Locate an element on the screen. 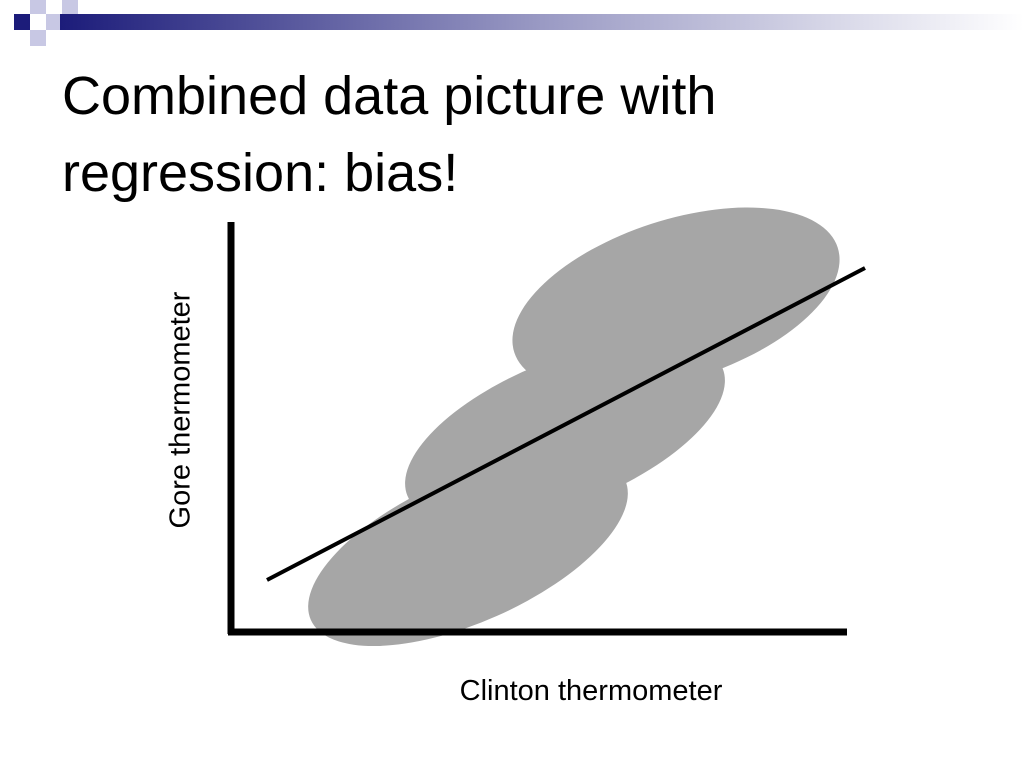 This screenshot has width=1024, height=768. data-blob is located at coordinates (676, 300).